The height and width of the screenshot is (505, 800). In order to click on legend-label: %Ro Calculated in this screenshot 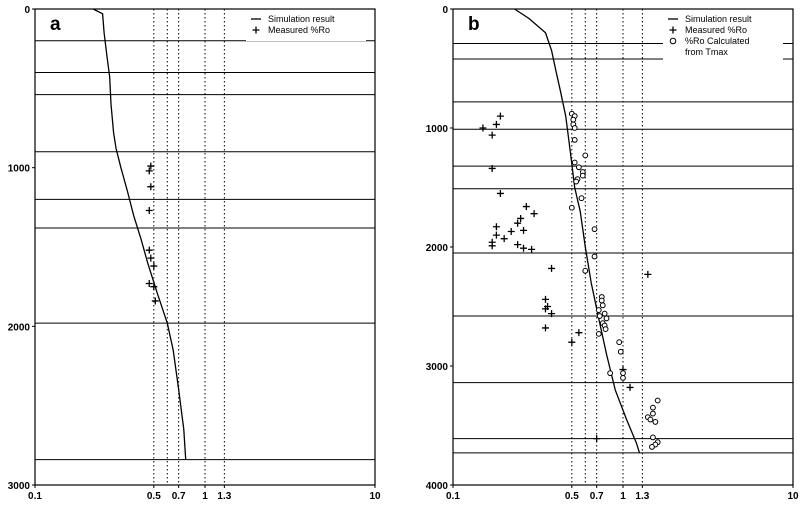, I will do `click(717, 41)`.